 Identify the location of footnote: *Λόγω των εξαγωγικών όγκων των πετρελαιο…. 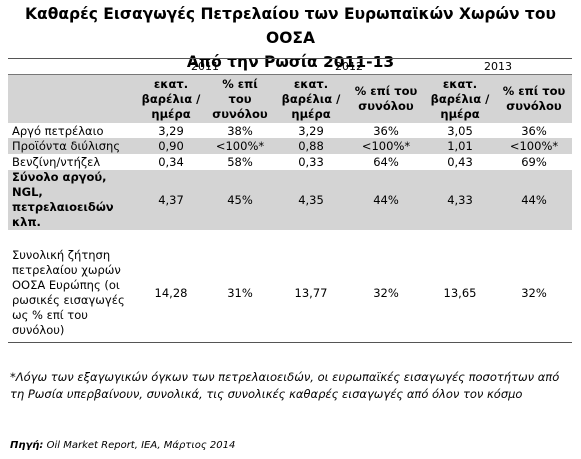
(285, 385).